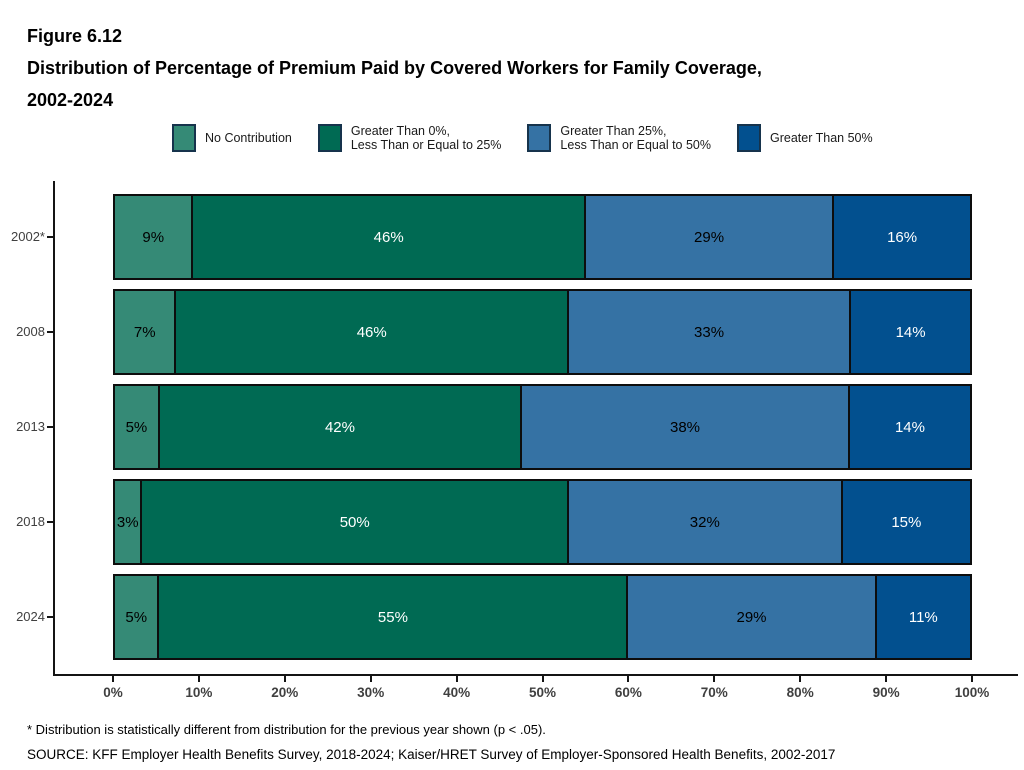  I want to click on bar-value-label: 3%, so click(127, 522).